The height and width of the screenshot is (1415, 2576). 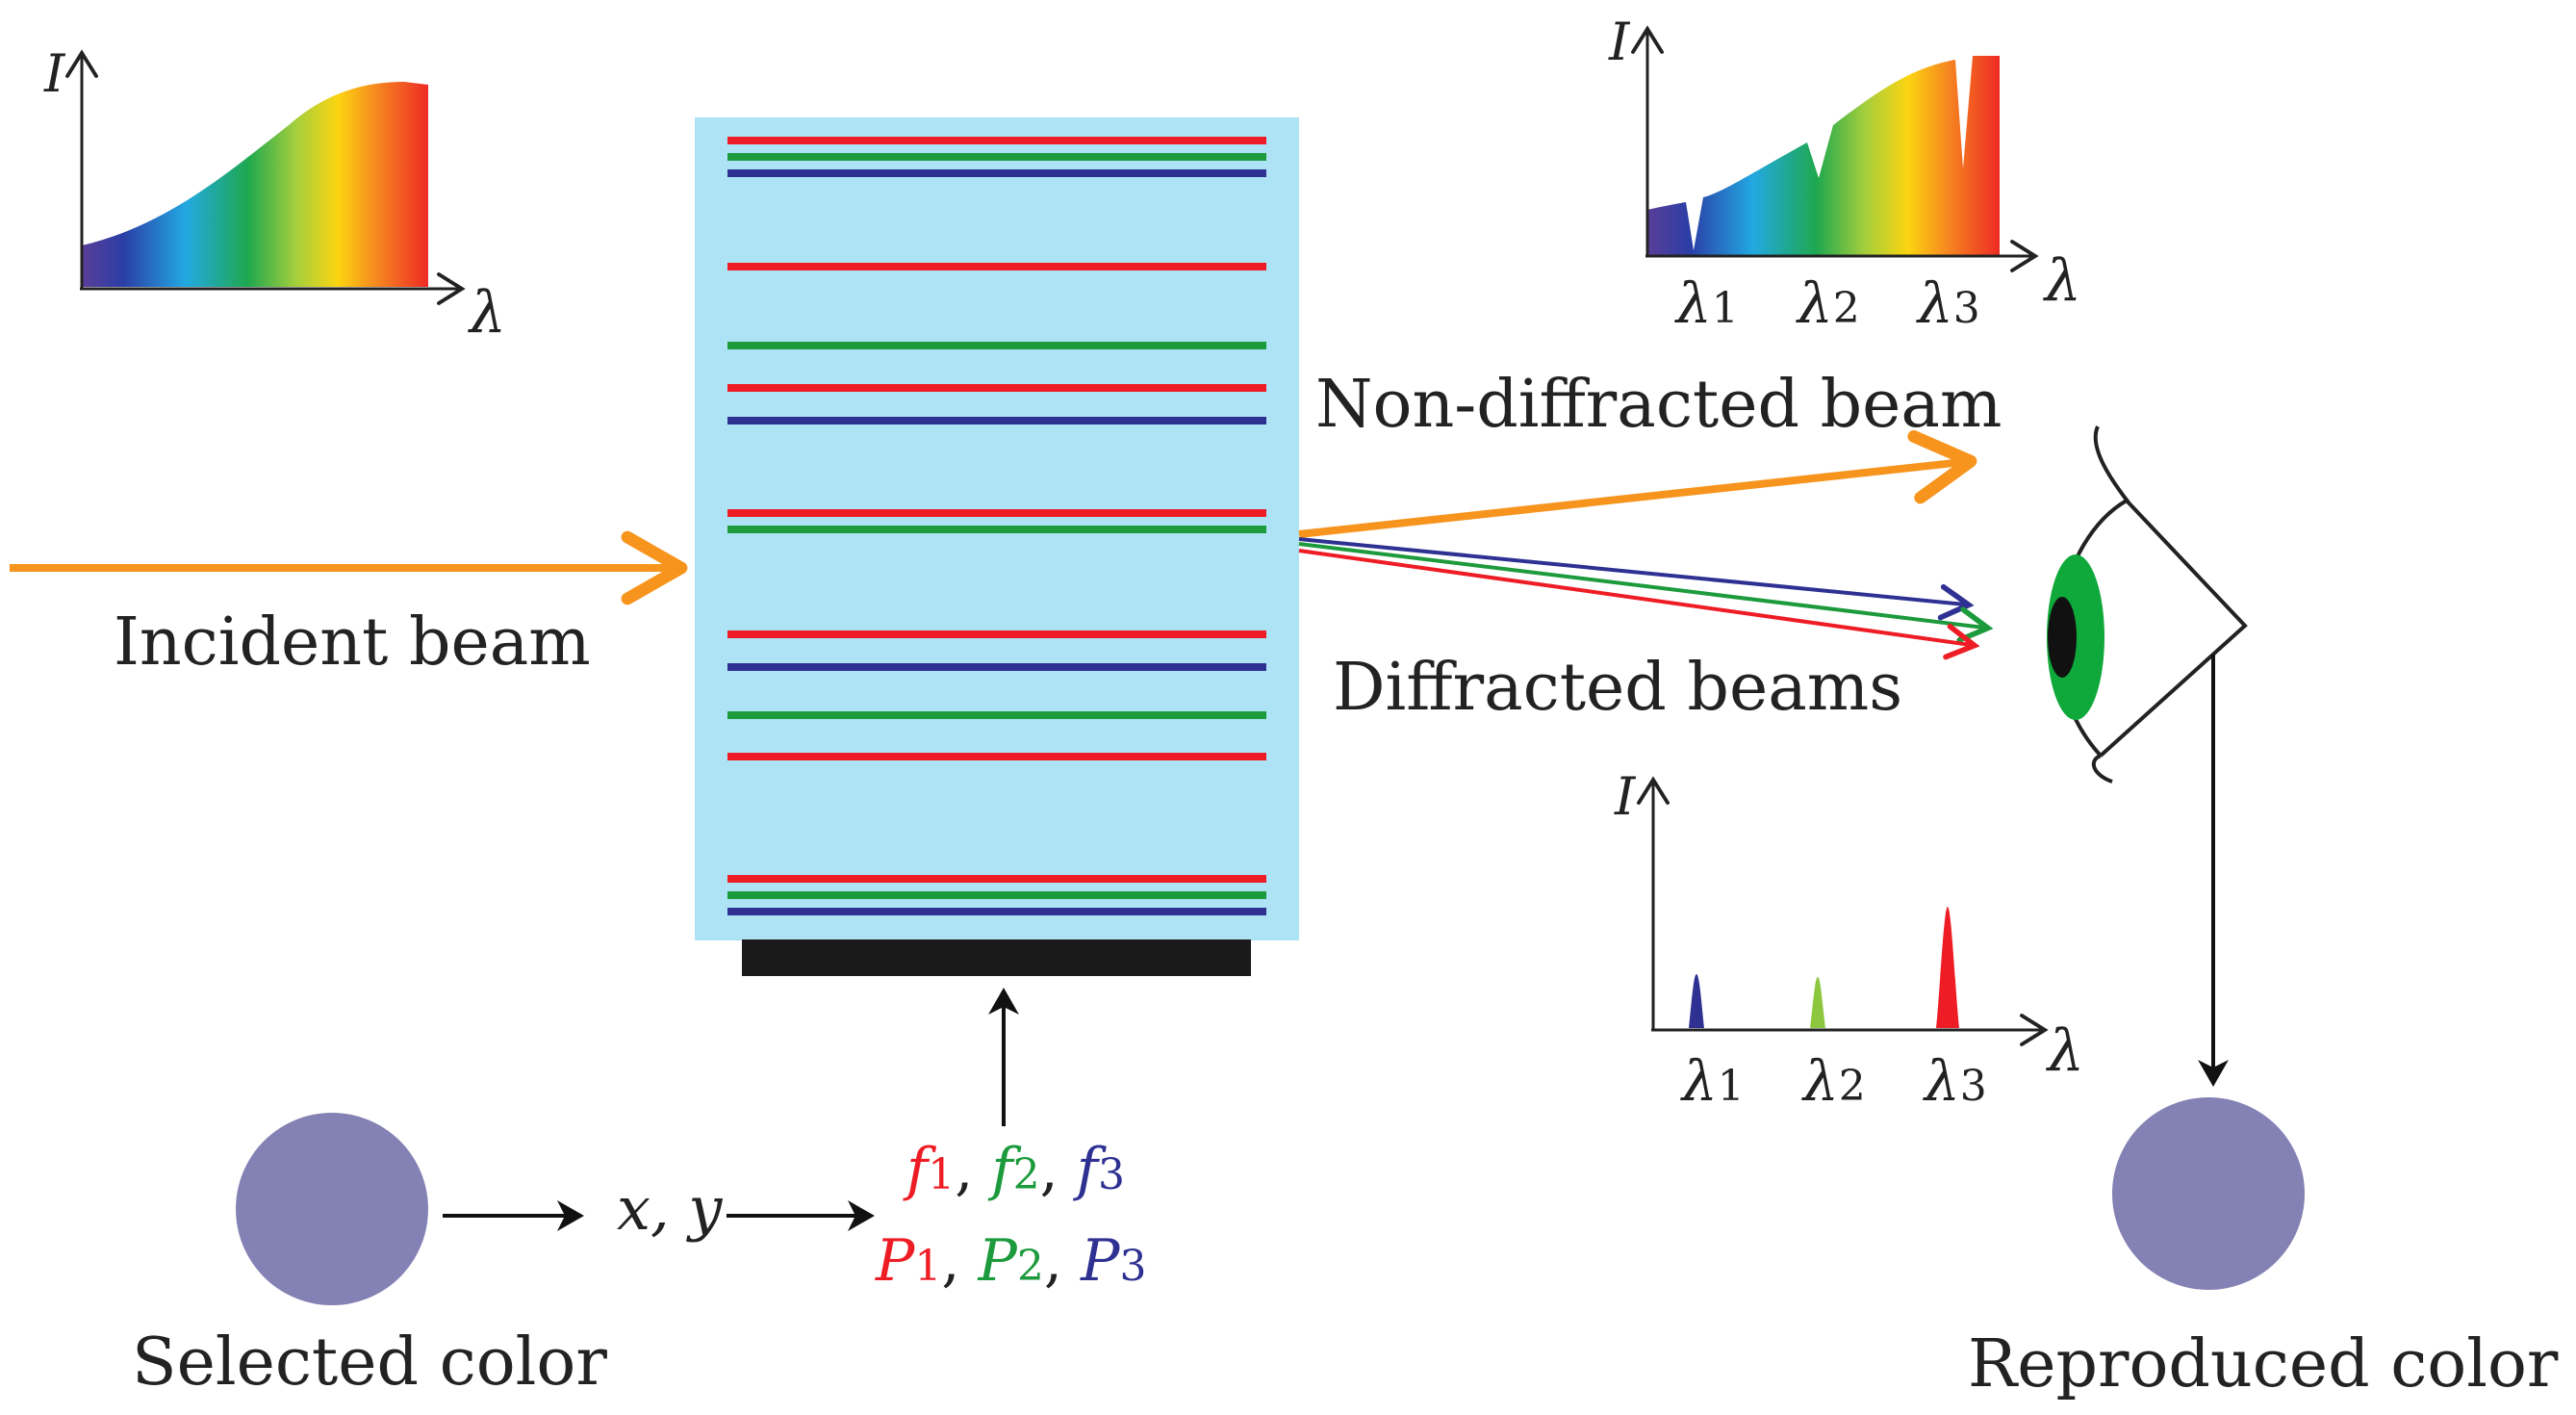 What do you see at coordinates (1948, 967) in the screenshot?
I see `peak-red` at bounding box center [1948, 967].